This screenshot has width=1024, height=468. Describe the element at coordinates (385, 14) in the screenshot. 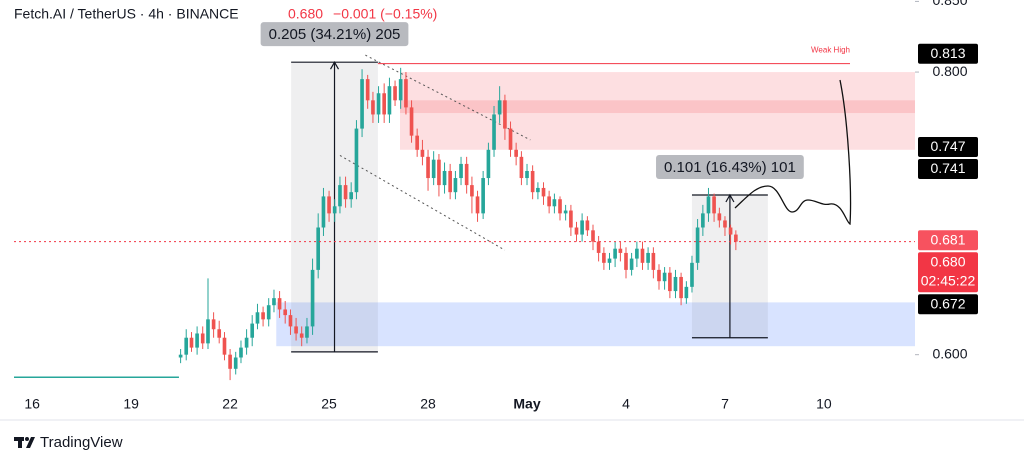

I see `price-change: −0.001 (−0.15%)` at that location.